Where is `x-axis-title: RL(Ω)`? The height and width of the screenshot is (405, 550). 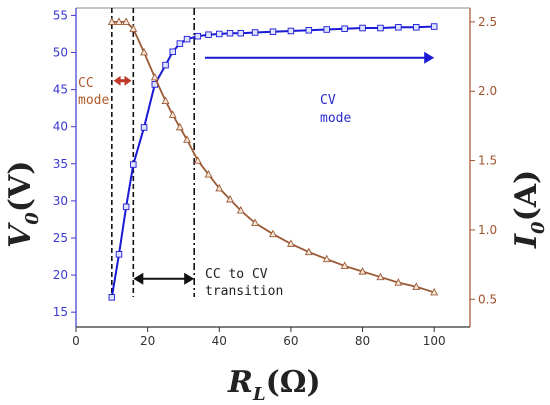 x-axis-title: RL(Ω) is located at coordinates (274, 385).